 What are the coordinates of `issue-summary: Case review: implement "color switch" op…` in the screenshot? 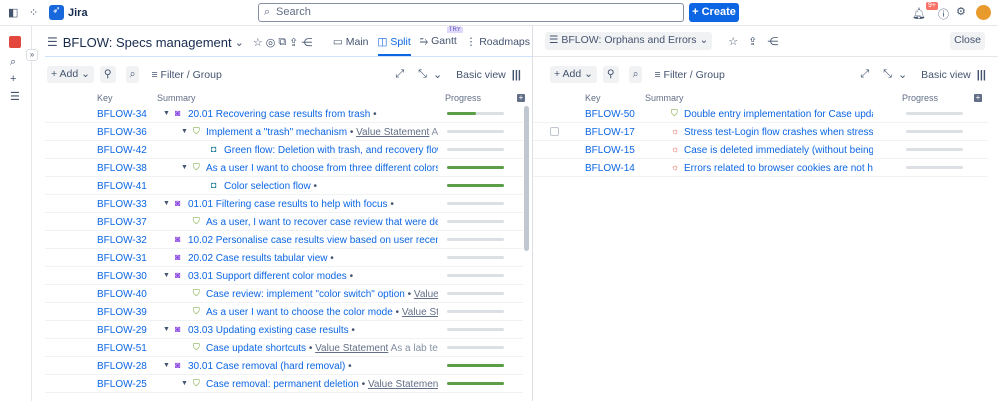 It's located at (322, 294).